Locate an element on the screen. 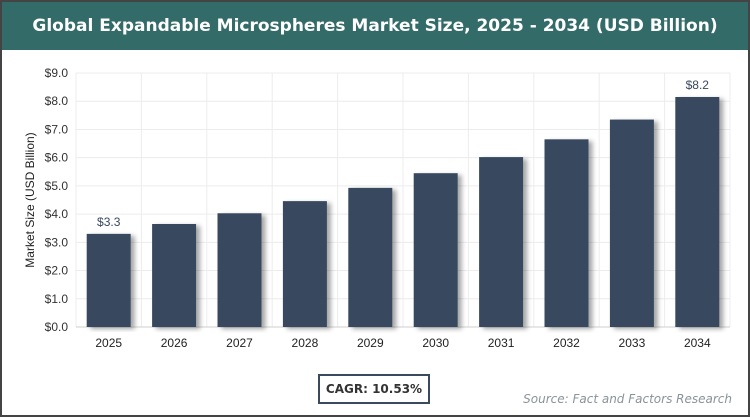 The width and height of the screenshot is (750, 417). bar-2034 is located at coordinates (697, 211).